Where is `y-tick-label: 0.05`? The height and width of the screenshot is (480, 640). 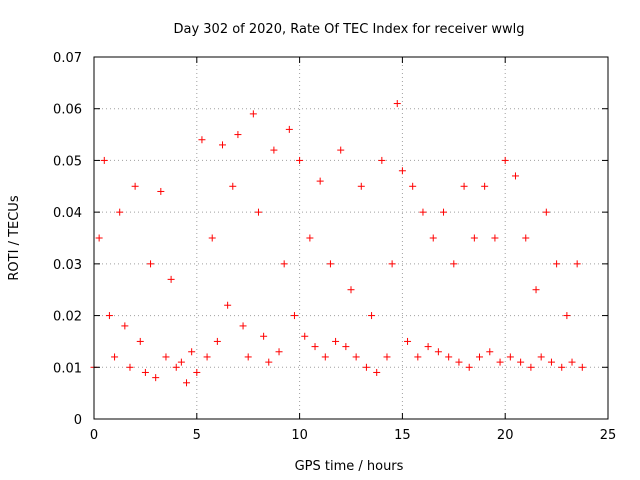 y-tick-label: 0.05 is located at coordinates (67, 161).